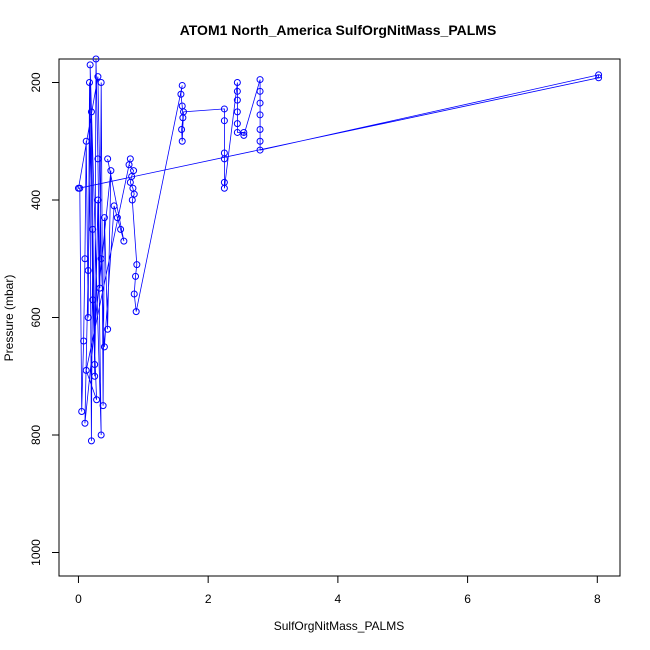  What do you see at coordinates (338, 30) in the screenshot?
I see `chart-title: ATOM1 North_America SulfOrgNitMass_PALMS` at bounding box center [338, 30].